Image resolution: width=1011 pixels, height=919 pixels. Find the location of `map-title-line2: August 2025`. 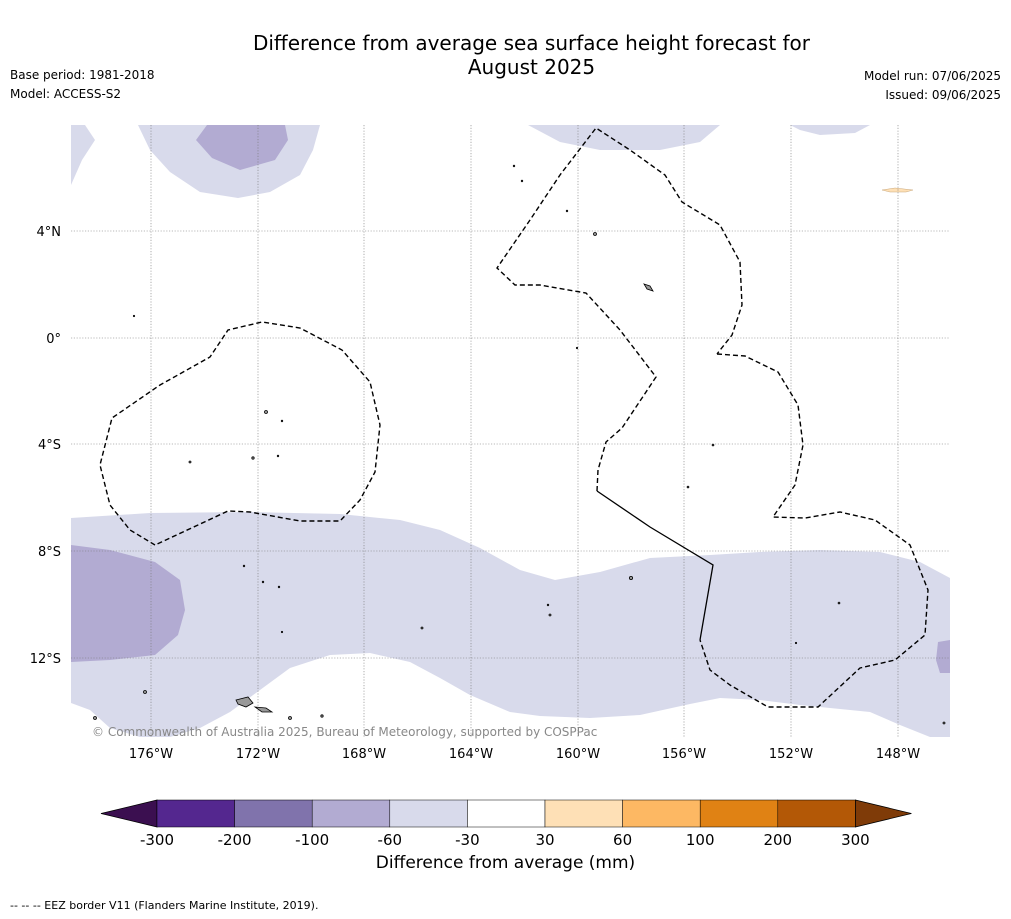

map-title-line2: August 2025 is located at coordinates (531, 67).